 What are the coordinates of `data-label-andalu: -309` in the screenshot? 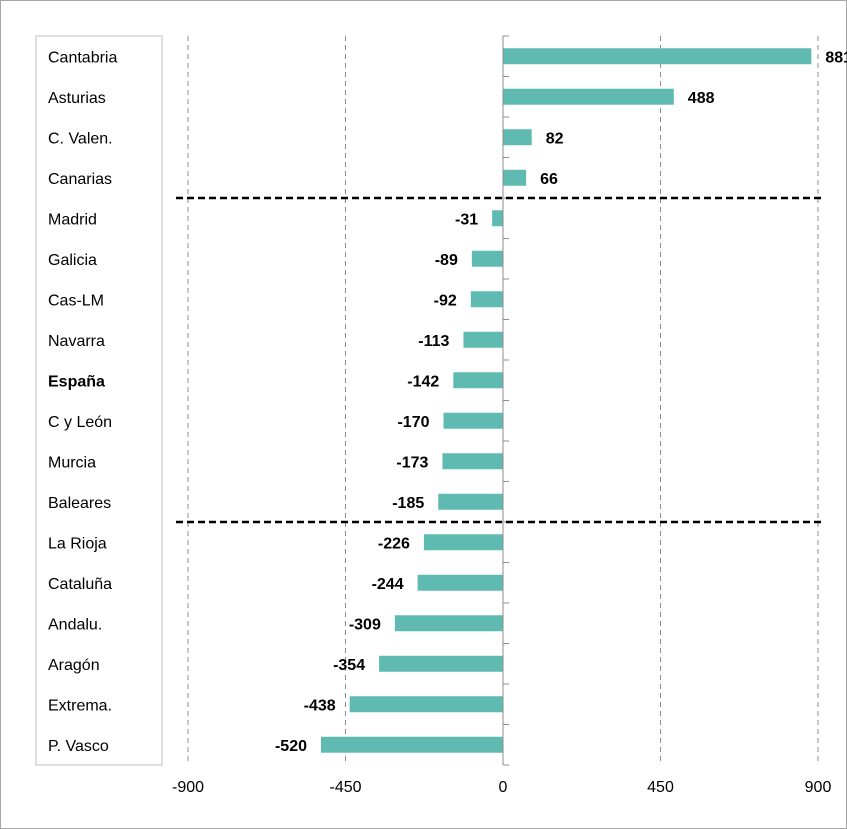 It's located at (365, 624).